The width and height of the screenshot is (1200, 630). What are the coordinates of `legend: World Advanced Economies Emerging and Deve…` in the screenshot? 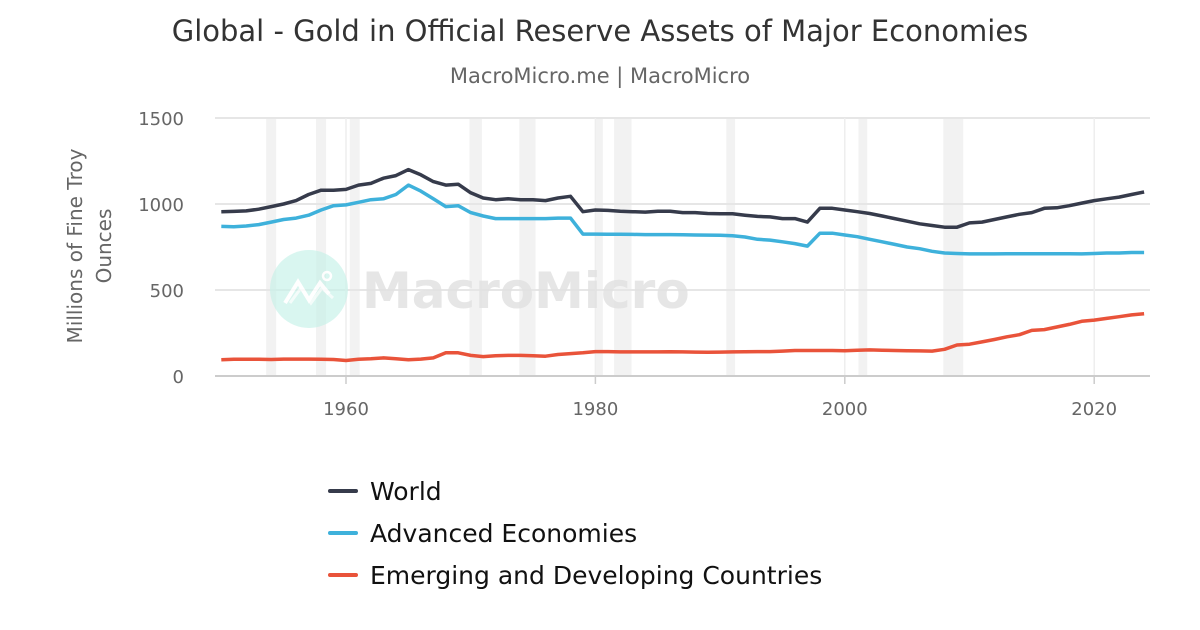 It's located at (575, 533).